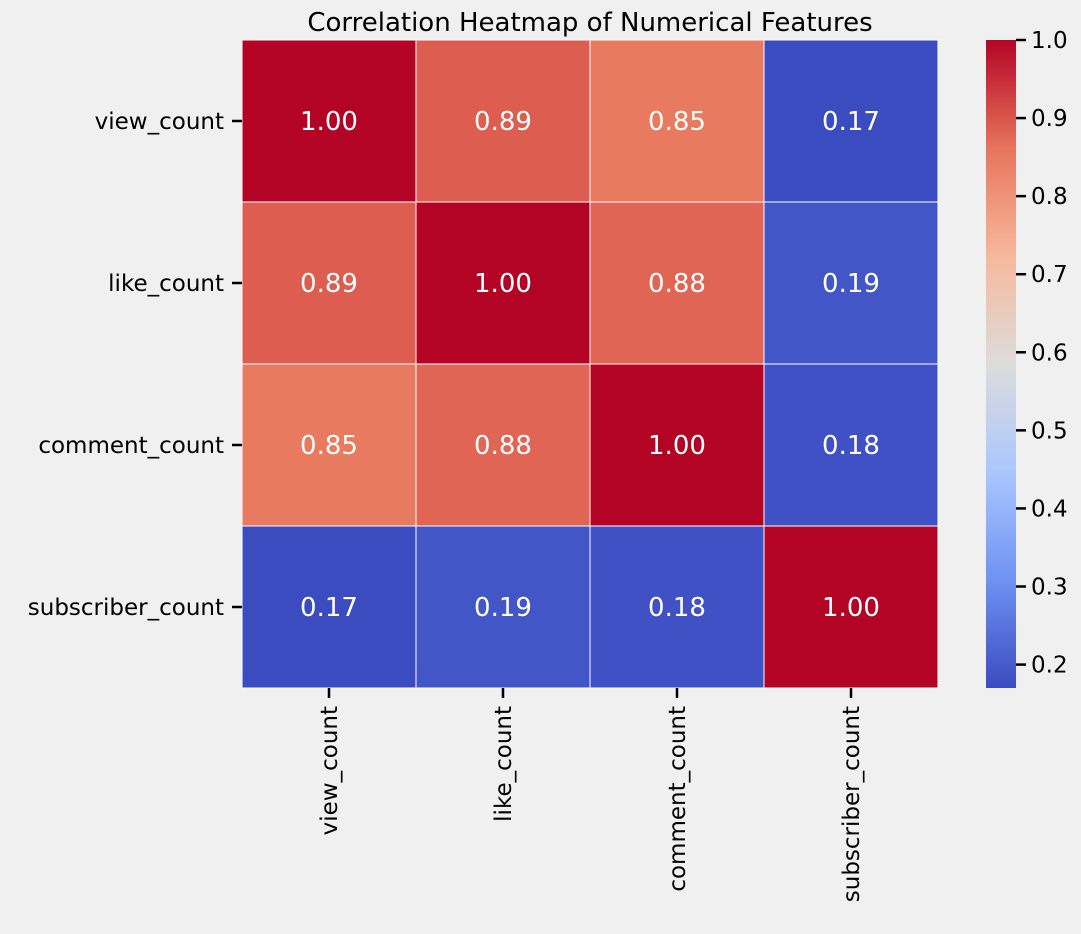 The height and width of the screenshot is (934, 1081). Describe the element at coordinates (1049, 666) in the screenshot. I see `colorbar-tick-label: 0.2` at that location.